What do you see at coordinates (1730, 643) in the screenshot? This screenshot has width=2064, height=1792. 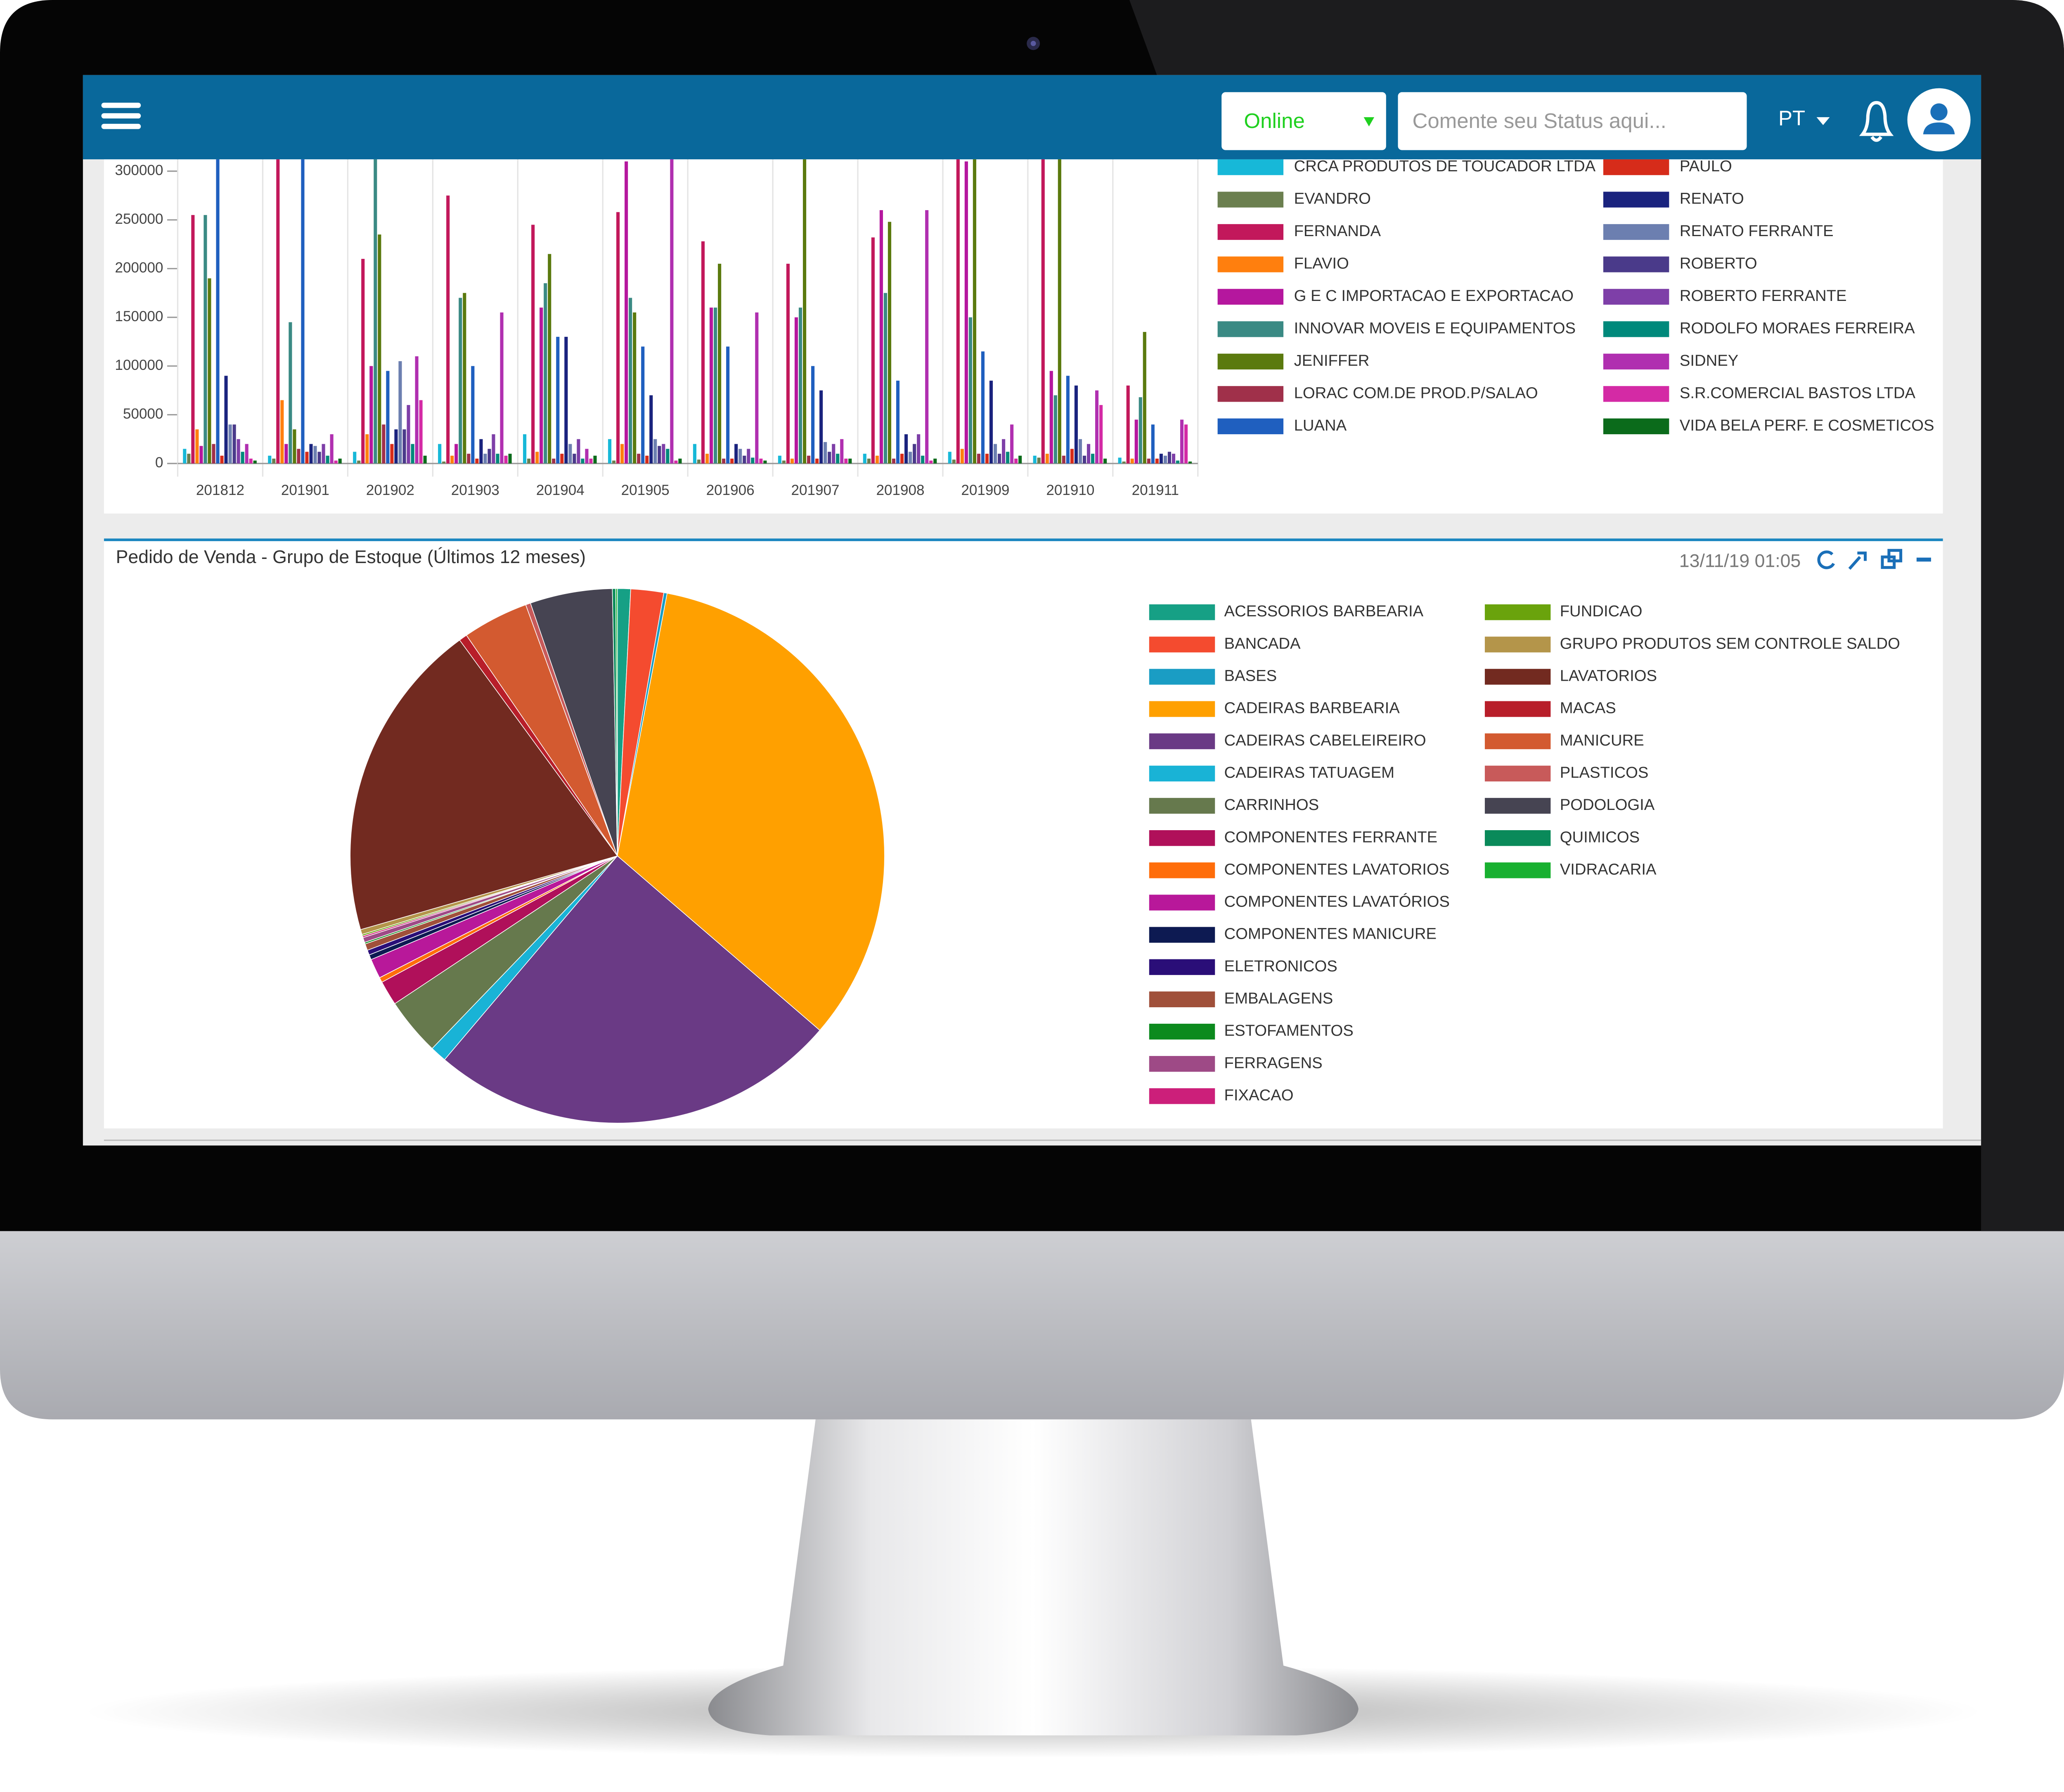 I see `legend-label: GRUPO PRODUTOS SEM CONTROLE SALDO` at bounding box center [1730, 643].